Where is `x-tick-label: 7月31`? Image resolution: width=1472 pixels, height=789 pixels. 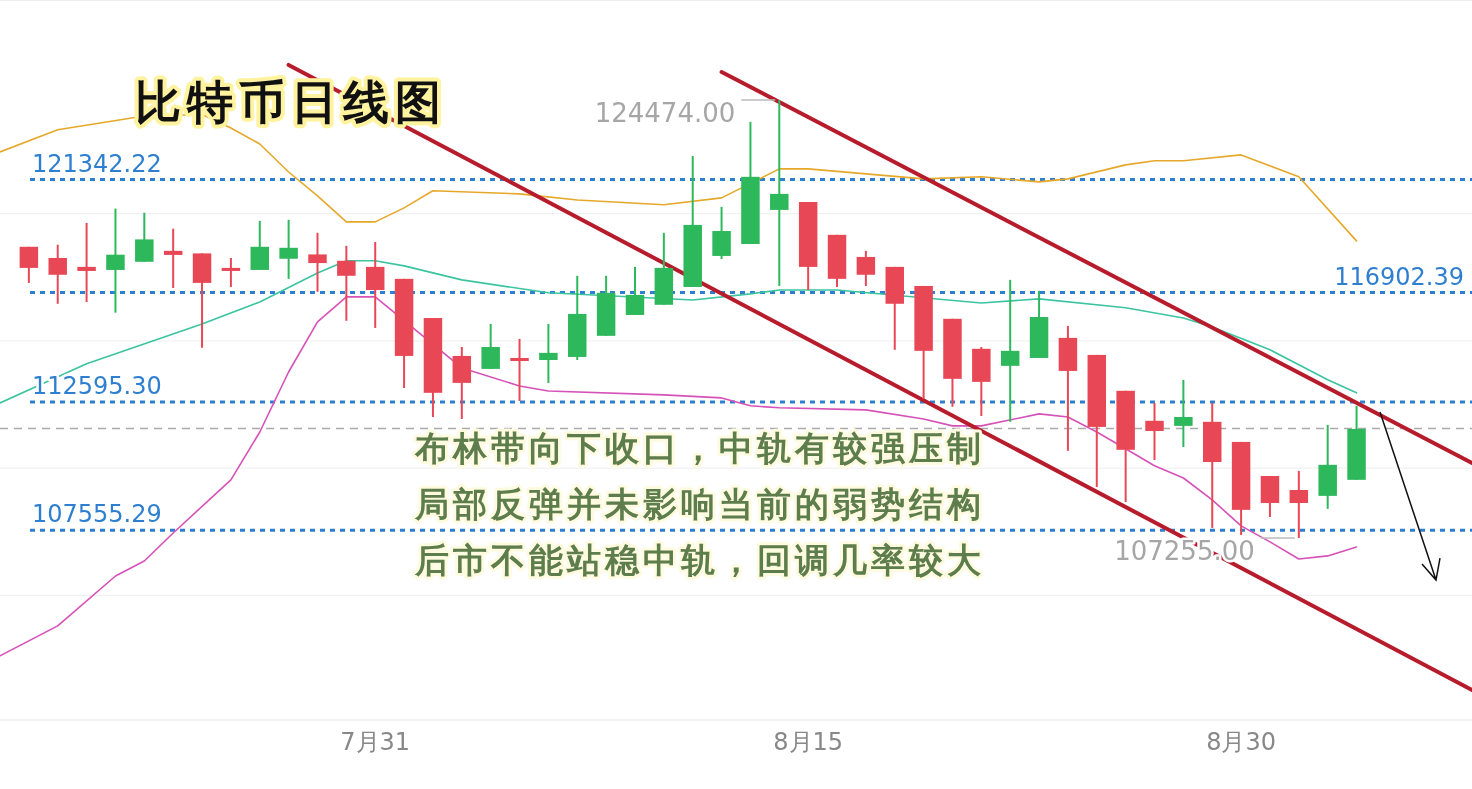 x-tick-label: 7月31 is located at coordinates (375, 742).